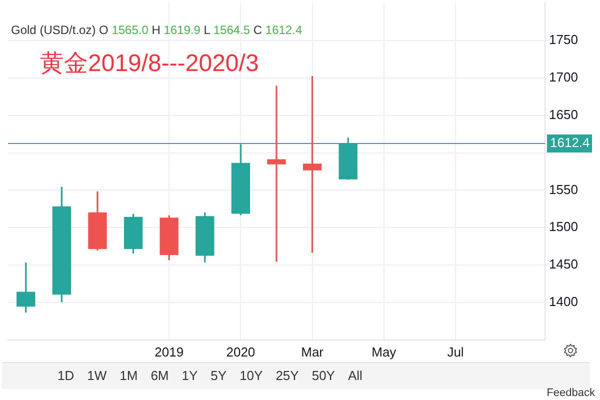 This screenshot has height=400, width=600. I want to click on x-tick-label: 2019, so click(169, 352).